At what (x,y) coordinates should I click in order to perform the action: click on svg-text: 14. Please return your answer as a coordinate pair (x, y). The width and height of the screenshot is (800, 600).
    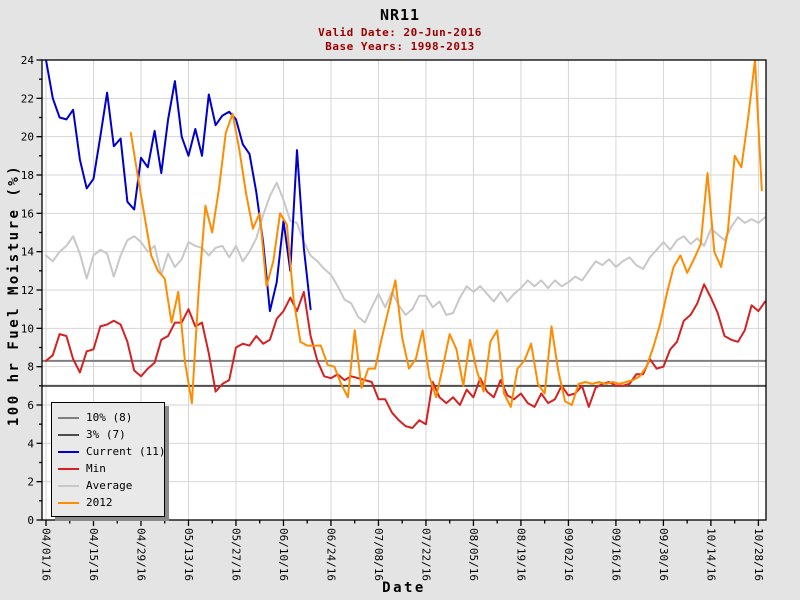
    Looking at the image, I should click on (28, 252).